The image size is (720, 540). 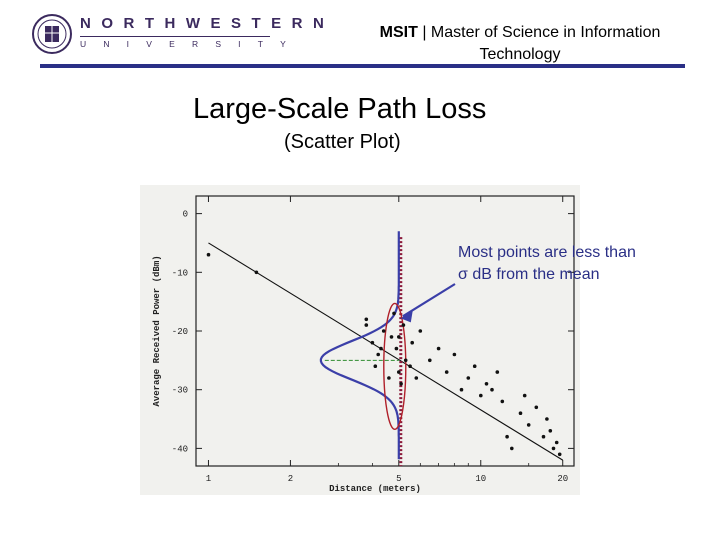 I want to click on slide-title: Large-Scale Path Loss, so click(x=340, y=109).